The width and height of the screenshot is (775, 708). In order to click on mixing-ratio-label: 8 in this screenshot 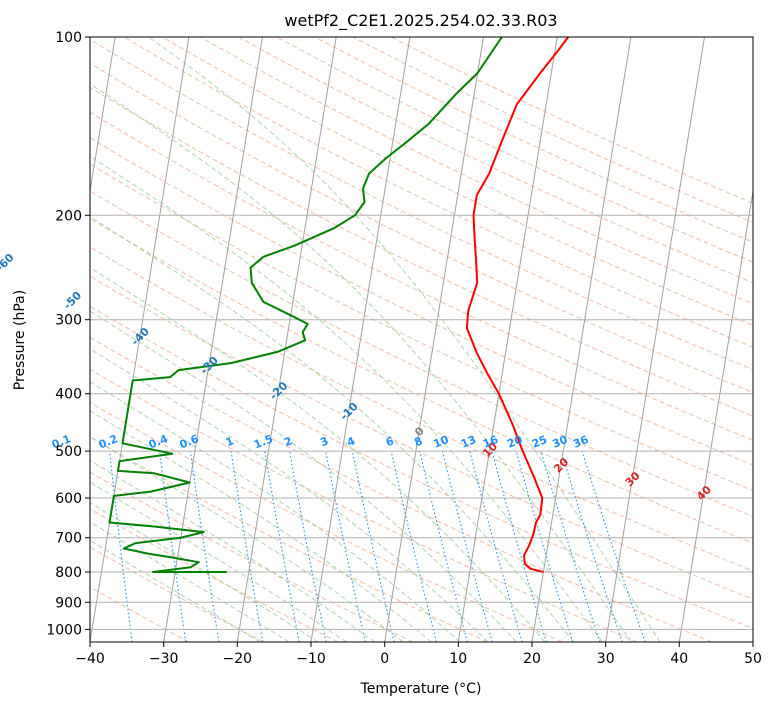, I will do `click(418, 441)`.